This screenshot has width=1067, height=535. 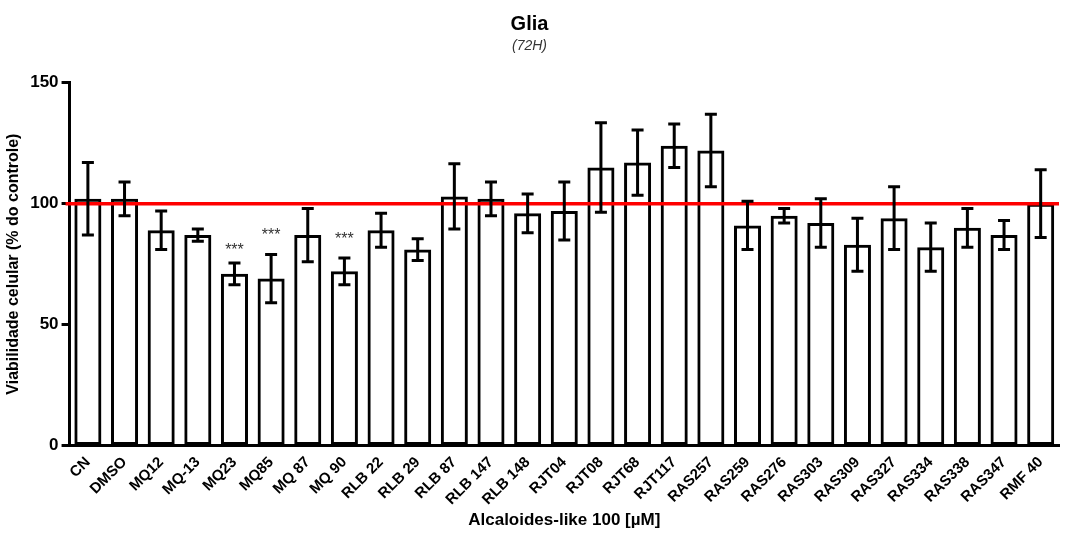 What do you see at coordinates (49, 324) in the screenshot?
I see `y-tick-label: 50` at bounding box center [49, 324].